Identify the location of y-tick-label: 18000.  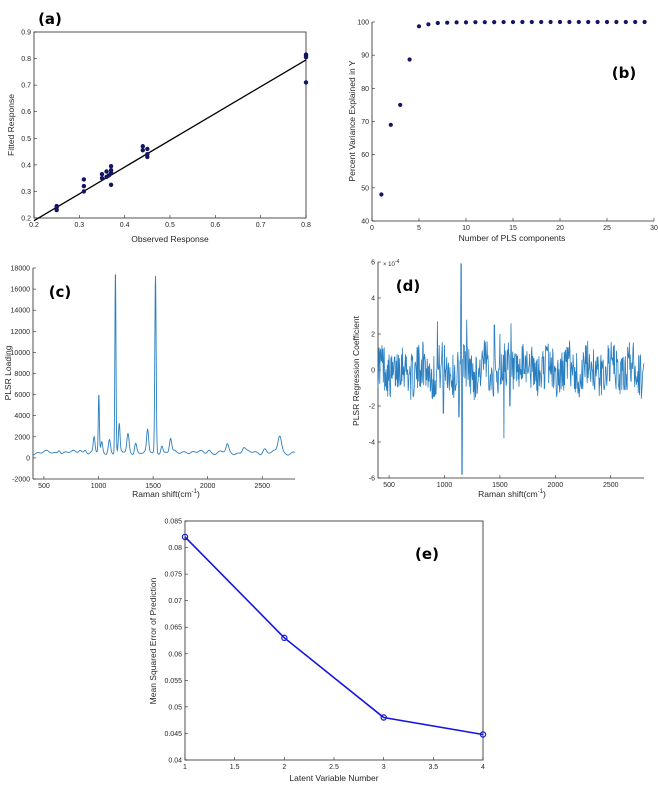
(21, 269).